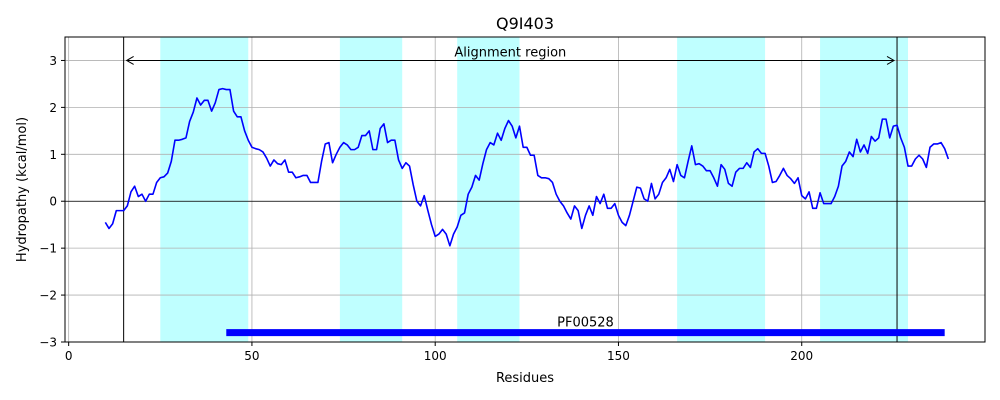 Image resolution: width=1000 pixels, height=400 pixels. What do you see at coordinates (48, 343) in the screenshot?
I see `y-tick-label: −3` at bounding box center [48, 343].